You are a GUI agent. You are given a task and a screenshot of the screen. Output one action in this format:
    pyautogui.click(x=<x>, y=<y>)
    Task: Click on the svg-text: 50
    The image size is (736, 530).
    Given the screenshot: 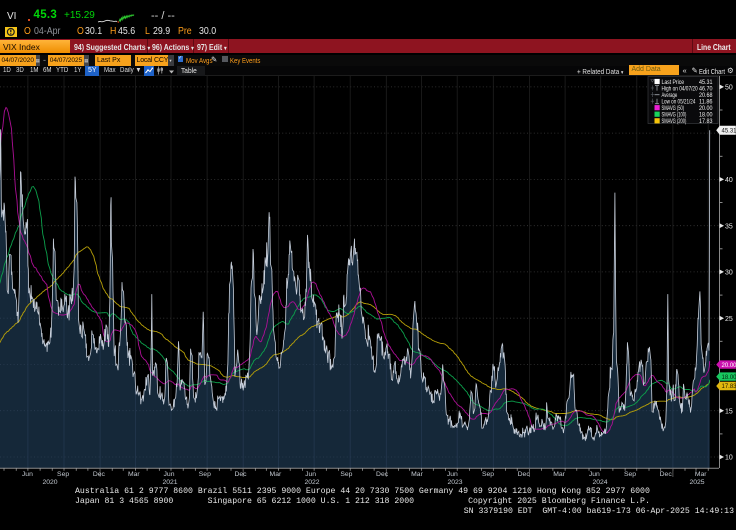 What is the action you would take?
    pyautogui.click(x=729, y=88)
    